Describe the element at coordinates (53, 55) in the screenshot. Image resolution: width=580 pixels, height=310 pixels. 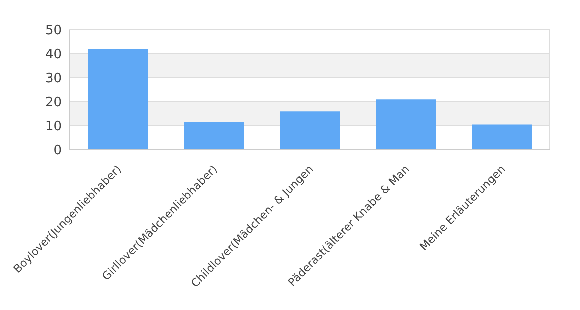
I see `y-tick-label: 40` at that location.